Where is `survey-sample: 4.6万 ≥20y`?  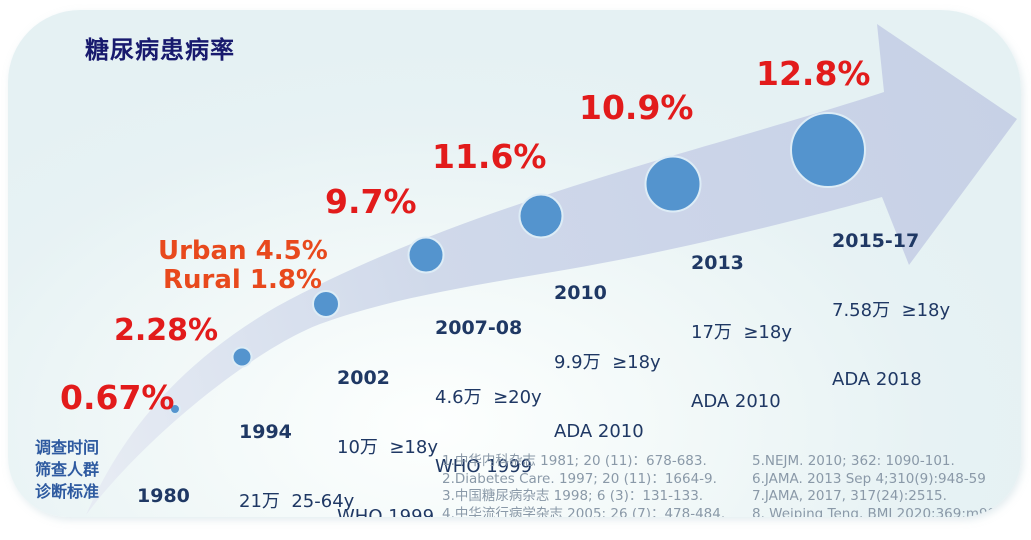 survey-sample: 4.6万 ≥20y is located at coordinates (488, 397).